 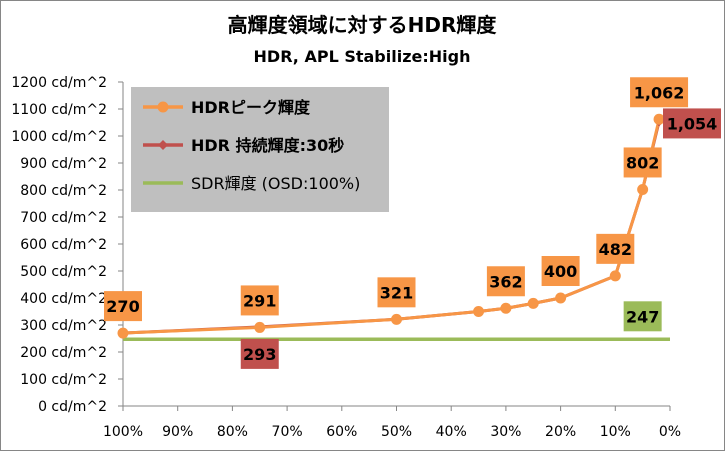 I want to click on data-label: 400, so click(x=560, y=271).